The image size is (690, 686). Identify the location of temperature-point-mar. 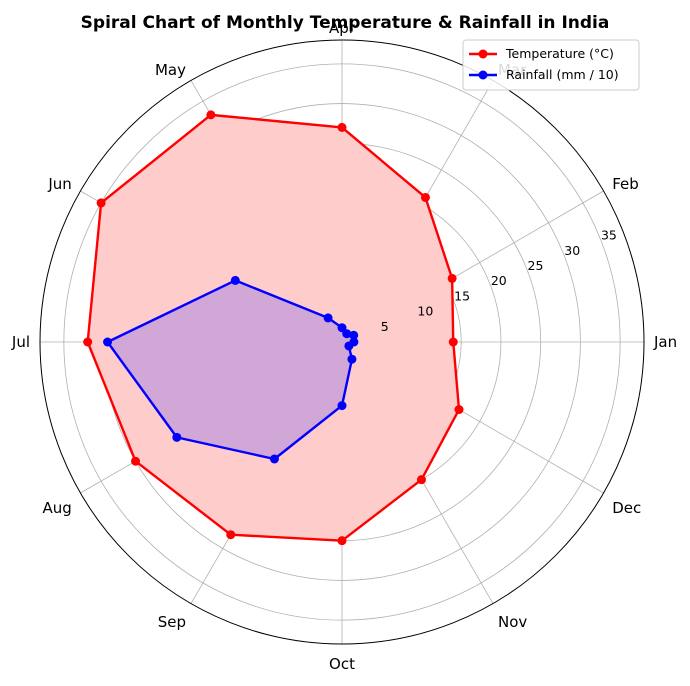
(425, 197).